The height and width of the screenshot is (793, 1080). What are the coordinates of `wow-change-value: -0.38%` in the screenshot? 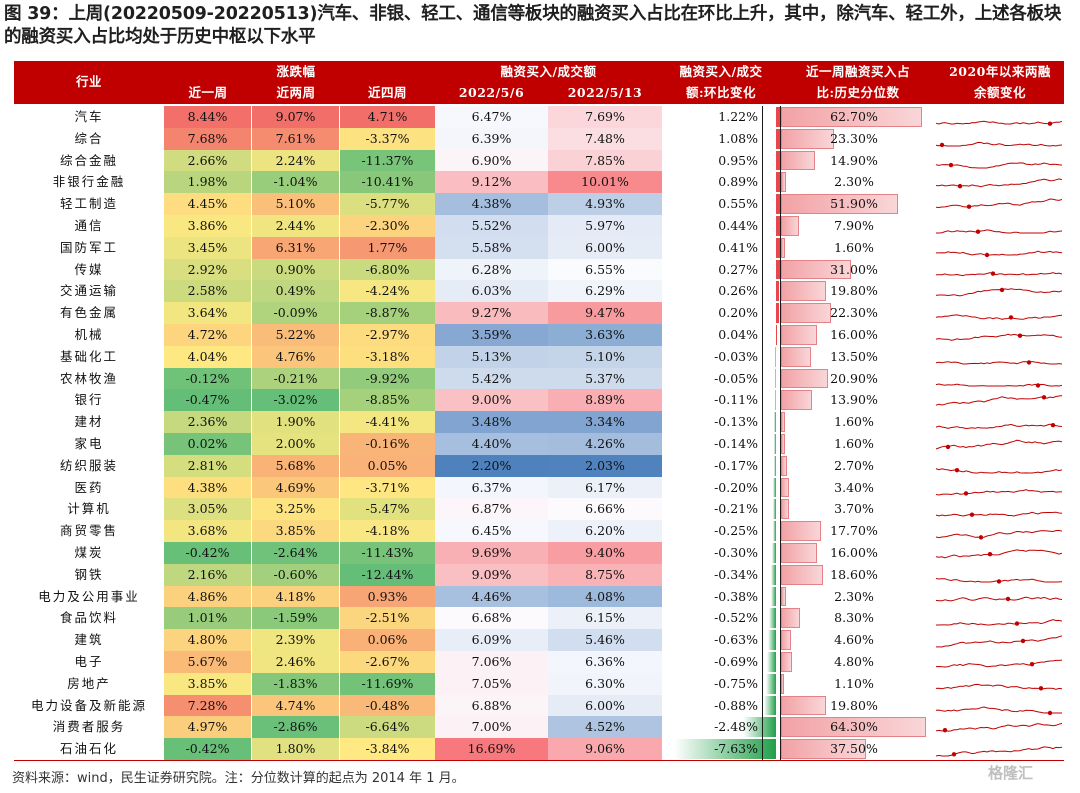 It's located at (736, 596).